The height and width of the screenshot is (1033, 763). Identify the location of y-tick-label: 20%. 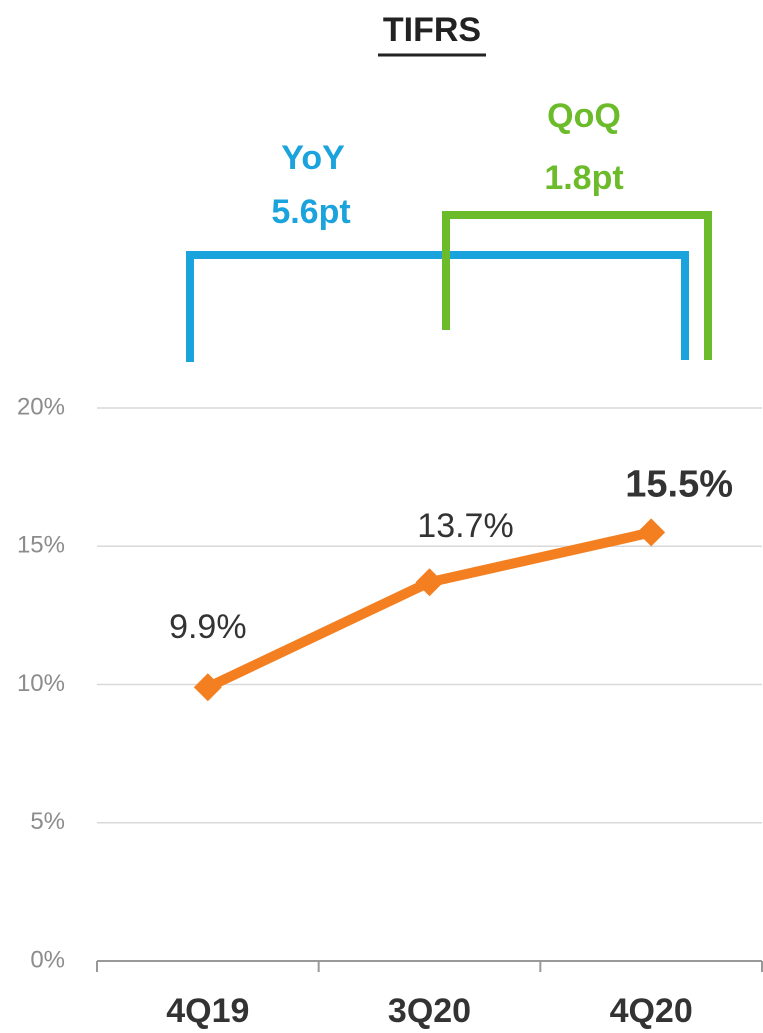
(41, 406).